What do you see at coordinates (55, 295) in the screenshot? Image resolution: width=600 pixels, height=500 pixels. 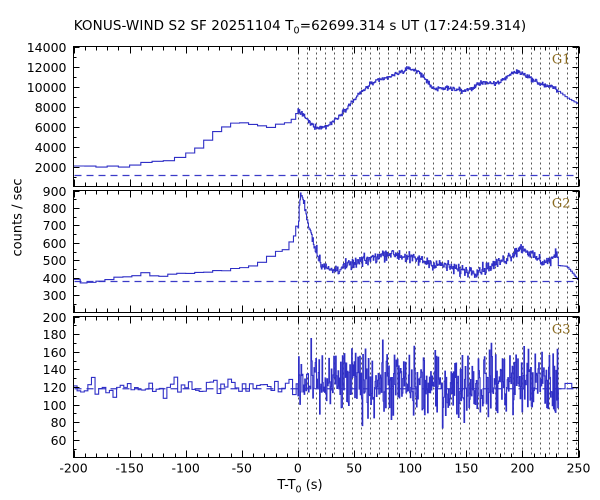 I see `y-tick-label: 300` at bounding box center [55, 295].